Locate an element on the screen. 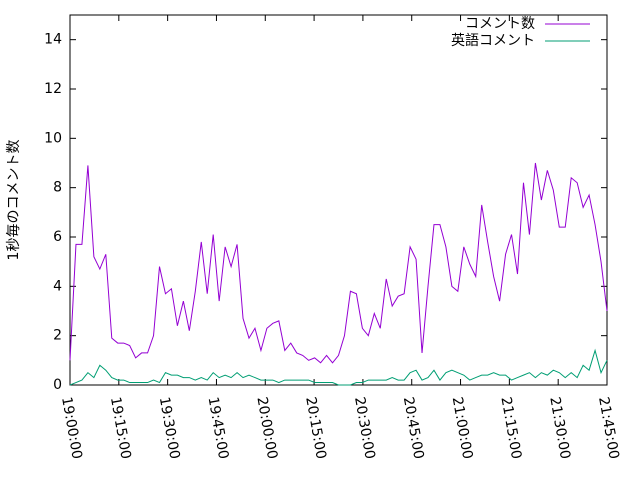 This screenshot has height=480, width=640. legend-label: コメント数 is located at coordinates (500, 24).